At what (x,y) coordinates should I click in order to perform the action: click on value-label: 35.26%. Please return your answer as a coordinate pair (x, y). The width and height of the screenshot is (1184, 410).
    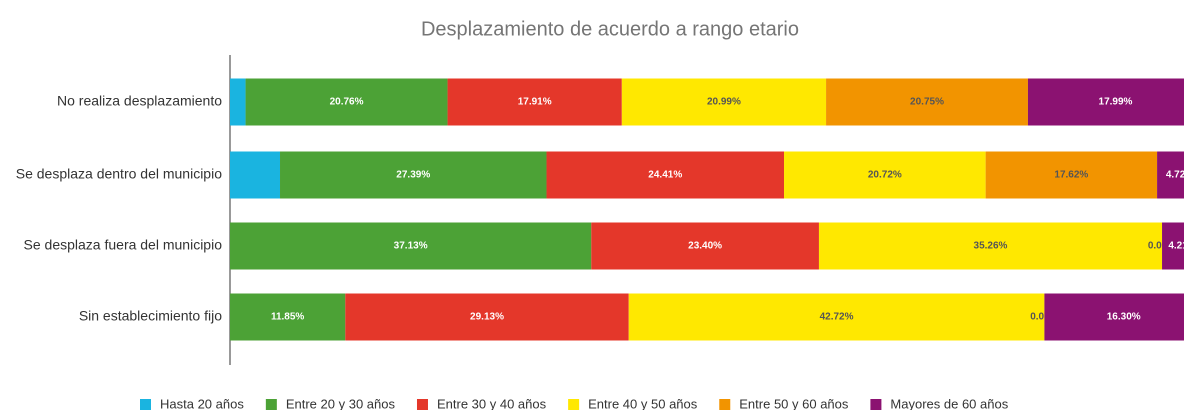
    Looking at the image, I should click on (991, 246).